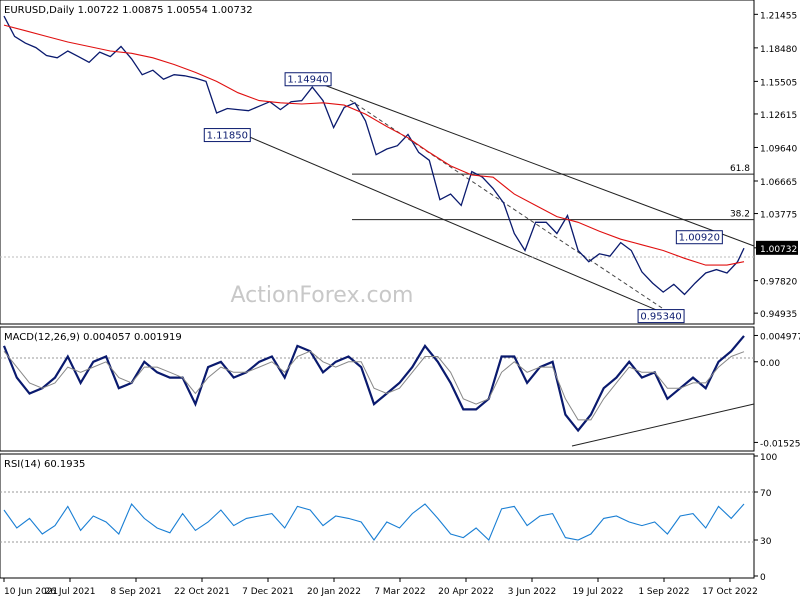 This screenshot has height=600, width=800. I want to click on x-tick-label: 20 Jan 2022, so click(334, 592).